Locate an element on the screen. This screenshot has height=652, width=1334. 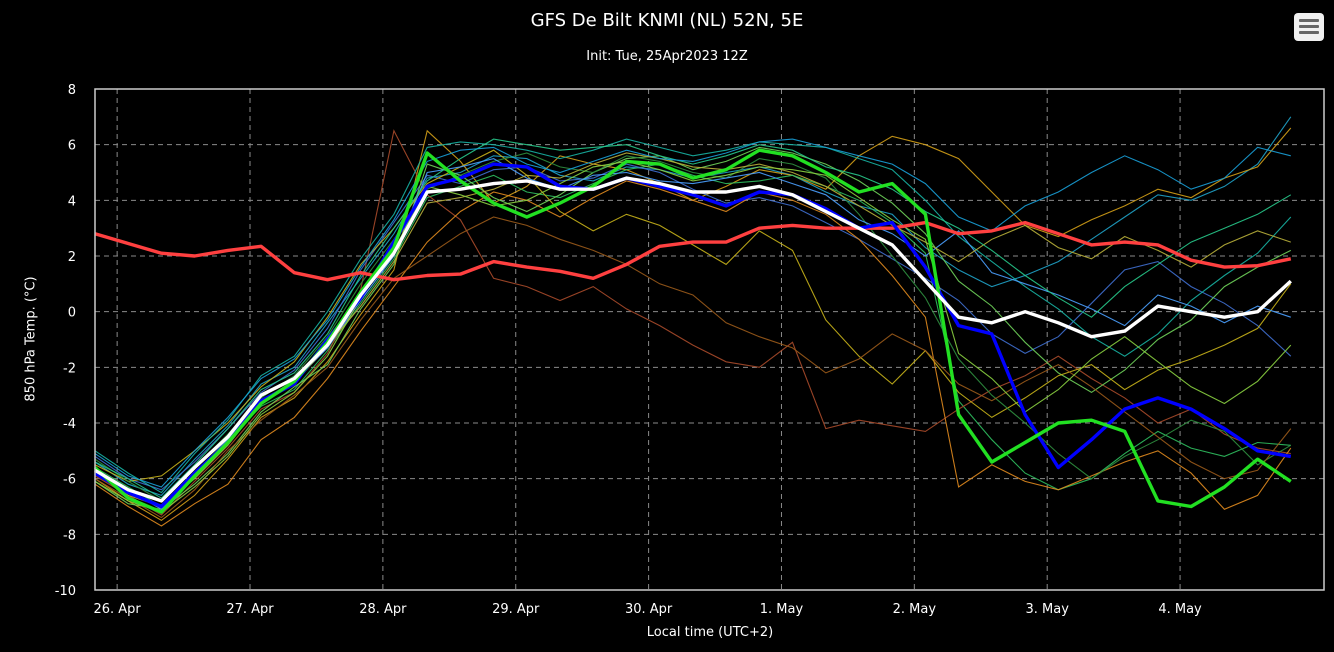
y-tick-label: -10 is located at coordinates (65, 591).